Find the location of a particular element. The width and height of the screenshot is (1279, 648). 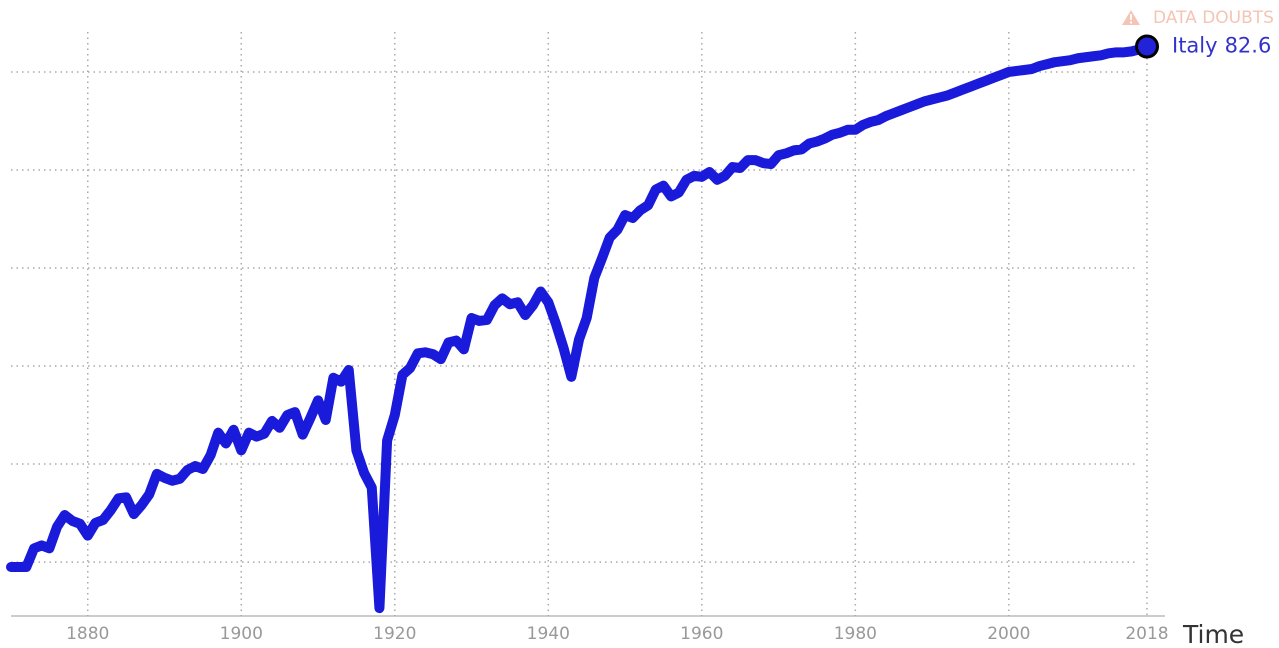

x-tick-label: 2000 is located at coordinates (1008, 634).